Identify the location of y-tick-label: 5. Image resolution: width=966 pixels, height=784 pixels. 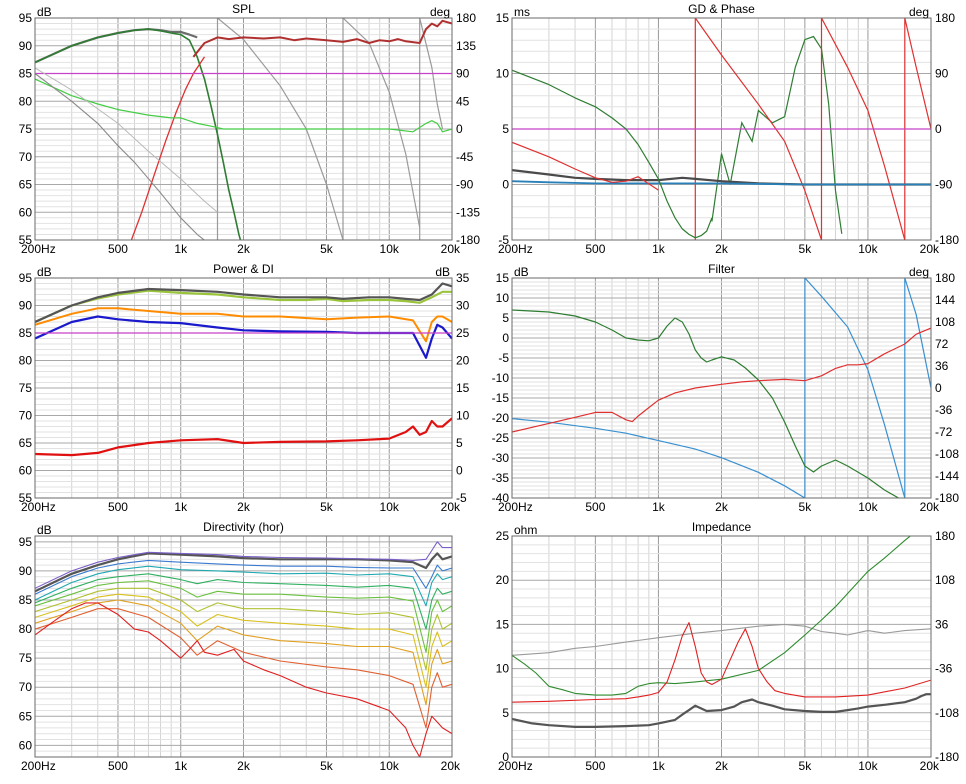
(505, 129).